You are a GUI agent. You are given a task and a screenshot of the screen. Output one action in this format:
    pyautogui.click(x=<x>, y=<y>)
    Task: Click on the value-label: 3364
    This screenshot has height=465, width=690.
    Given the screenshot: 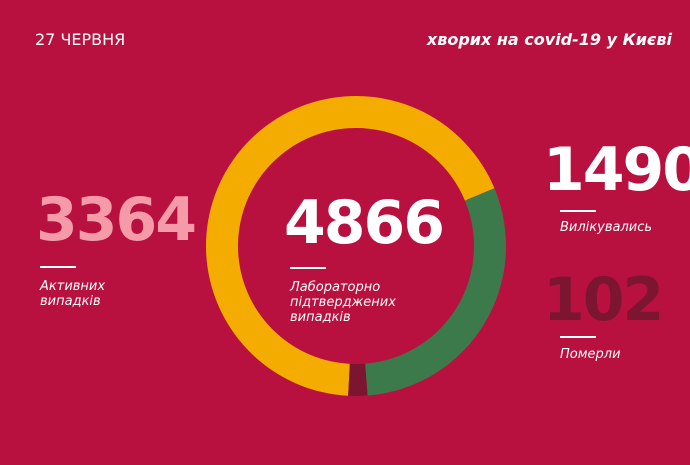 What is the action you would take?
    pyautogui.click(x=116, y=220)
    